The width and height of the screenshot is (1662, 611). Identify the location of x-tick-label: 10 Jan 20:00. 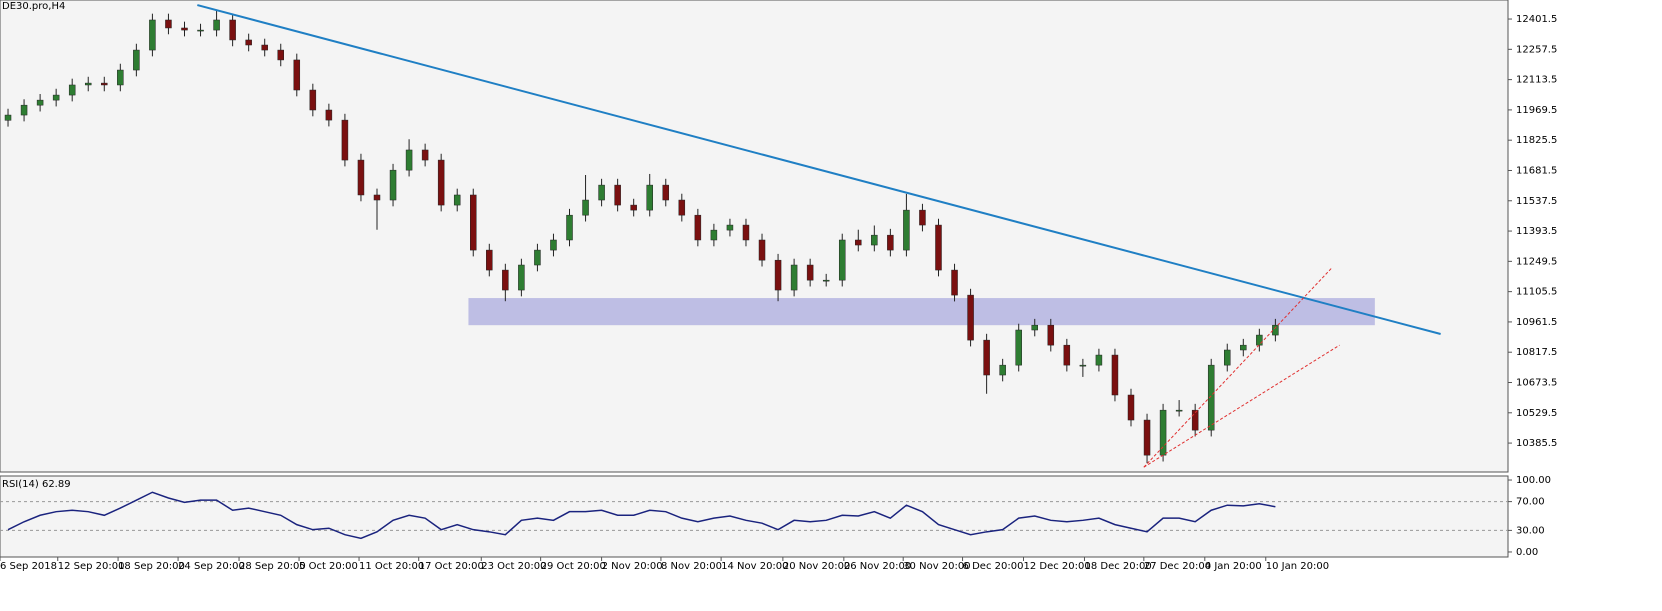
(1297, 566).